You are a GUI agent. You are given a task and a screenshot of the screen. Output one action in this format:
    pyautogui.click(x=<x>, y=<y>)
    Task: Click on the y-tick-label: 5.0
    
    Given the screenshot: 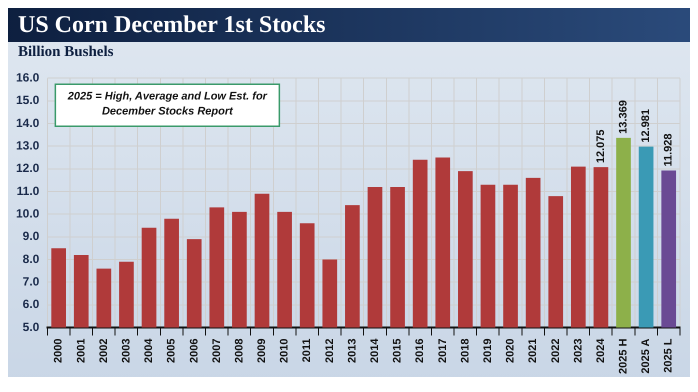 What is the action you would take?
    pyautogui.click(x=31, y=327)
    